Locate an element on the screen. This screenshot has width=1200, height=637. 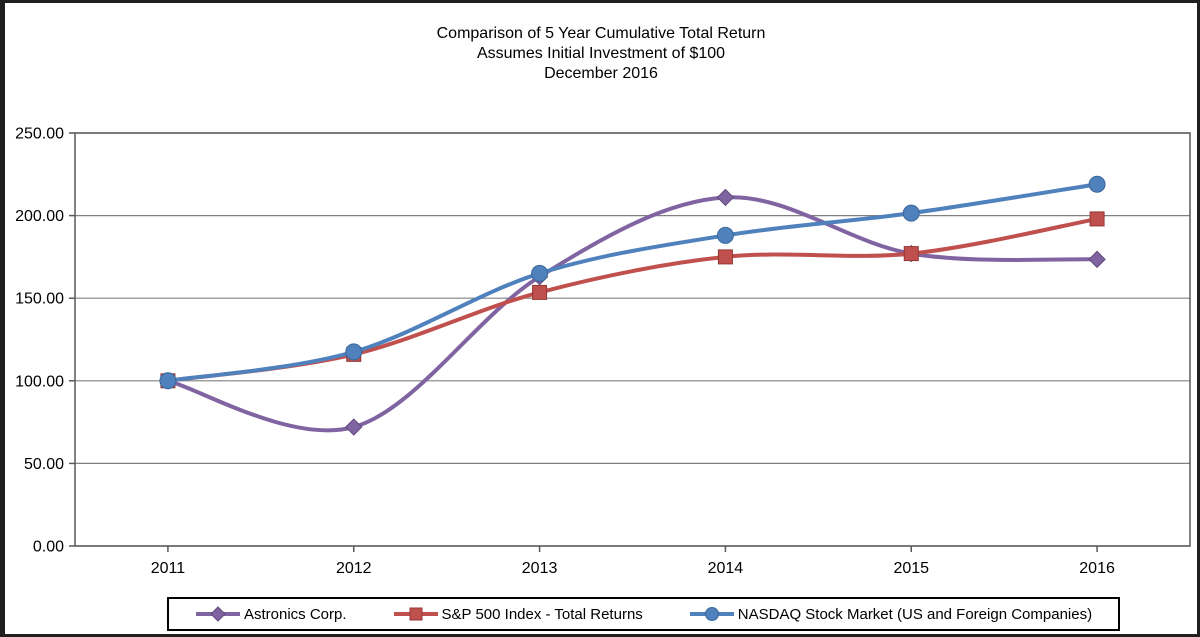
legend-marker-nasdaq-stock-market-us-and-foreign-companies is located at coordinates (711, 614).